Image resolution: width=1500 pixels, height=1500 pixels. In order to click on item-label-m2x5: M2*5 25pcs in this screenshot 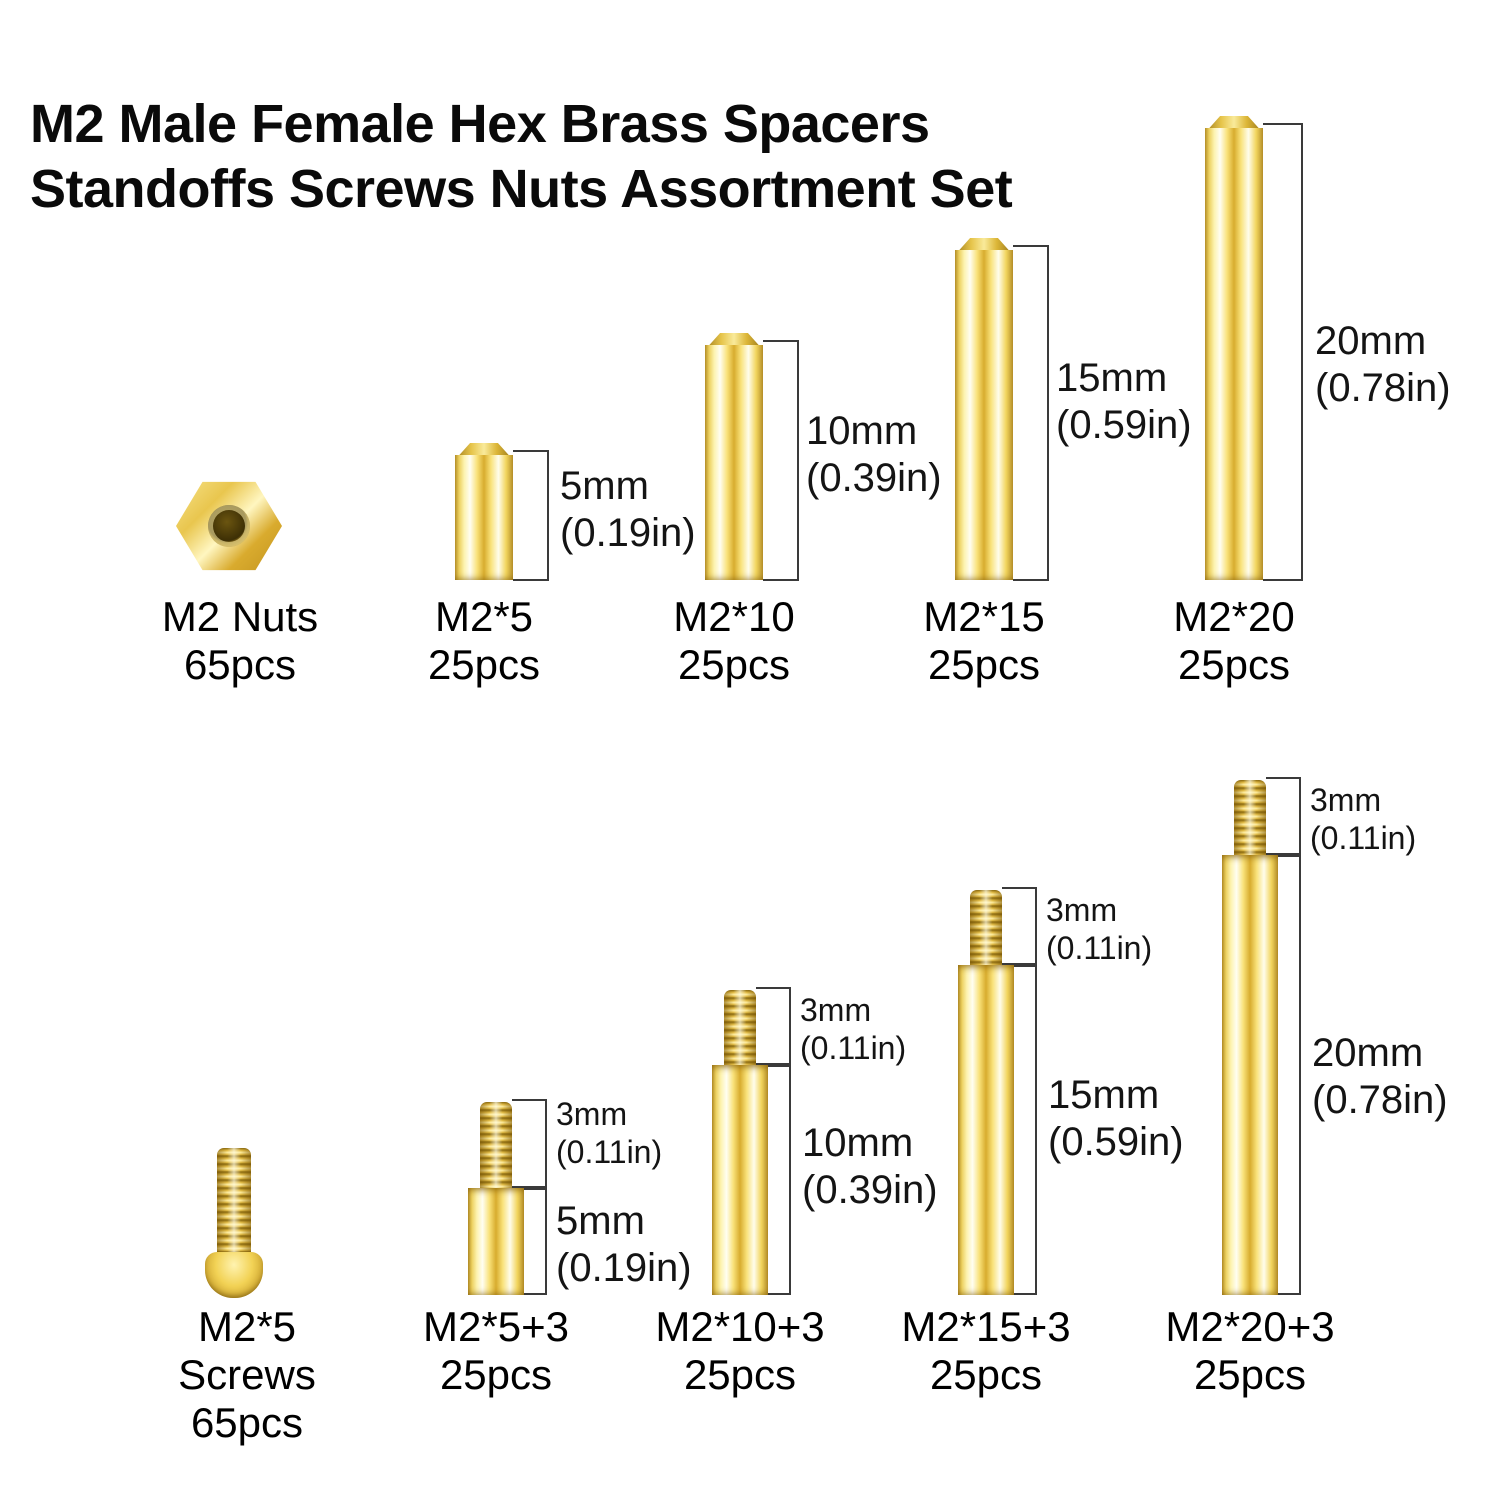, I will do `click(484, 641)`.